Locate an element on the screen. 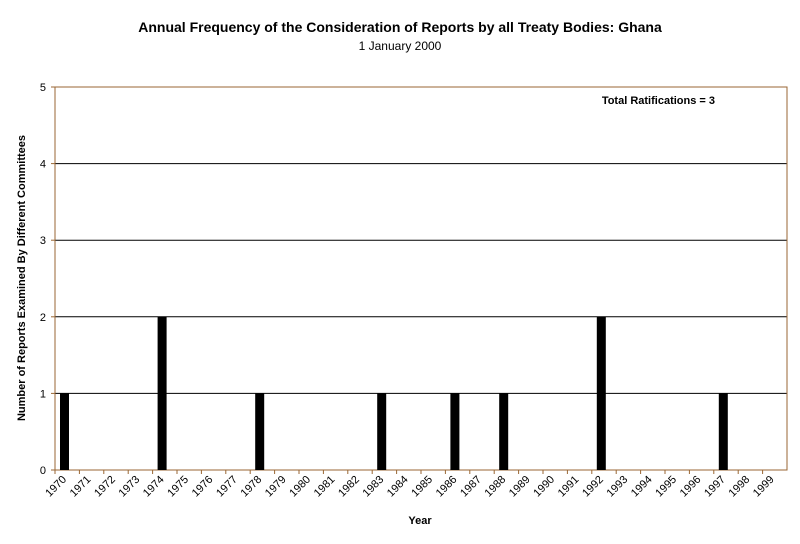 This screenshot has height=544, width=800. x-tick-label: 1986 is located at coordinates (447, 487).